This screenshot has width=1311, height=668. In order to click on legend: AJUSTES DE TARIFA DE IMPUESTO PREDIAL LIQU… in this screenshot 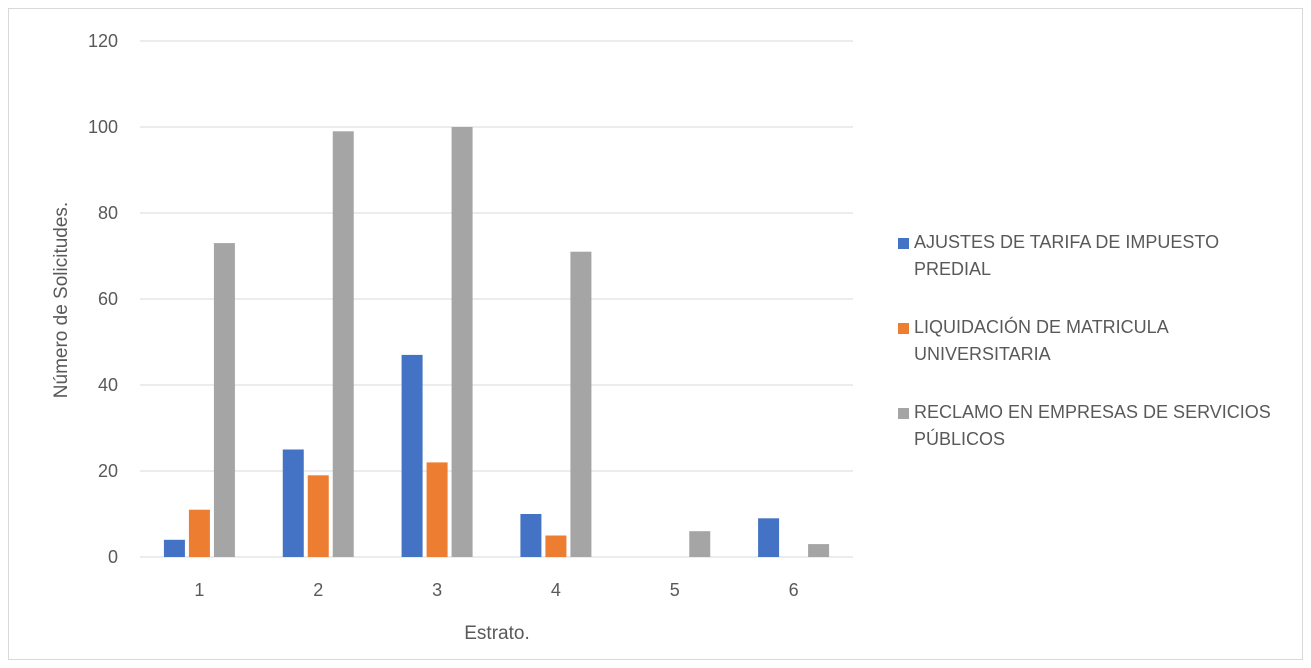, I will do `click(1084, 340)`.